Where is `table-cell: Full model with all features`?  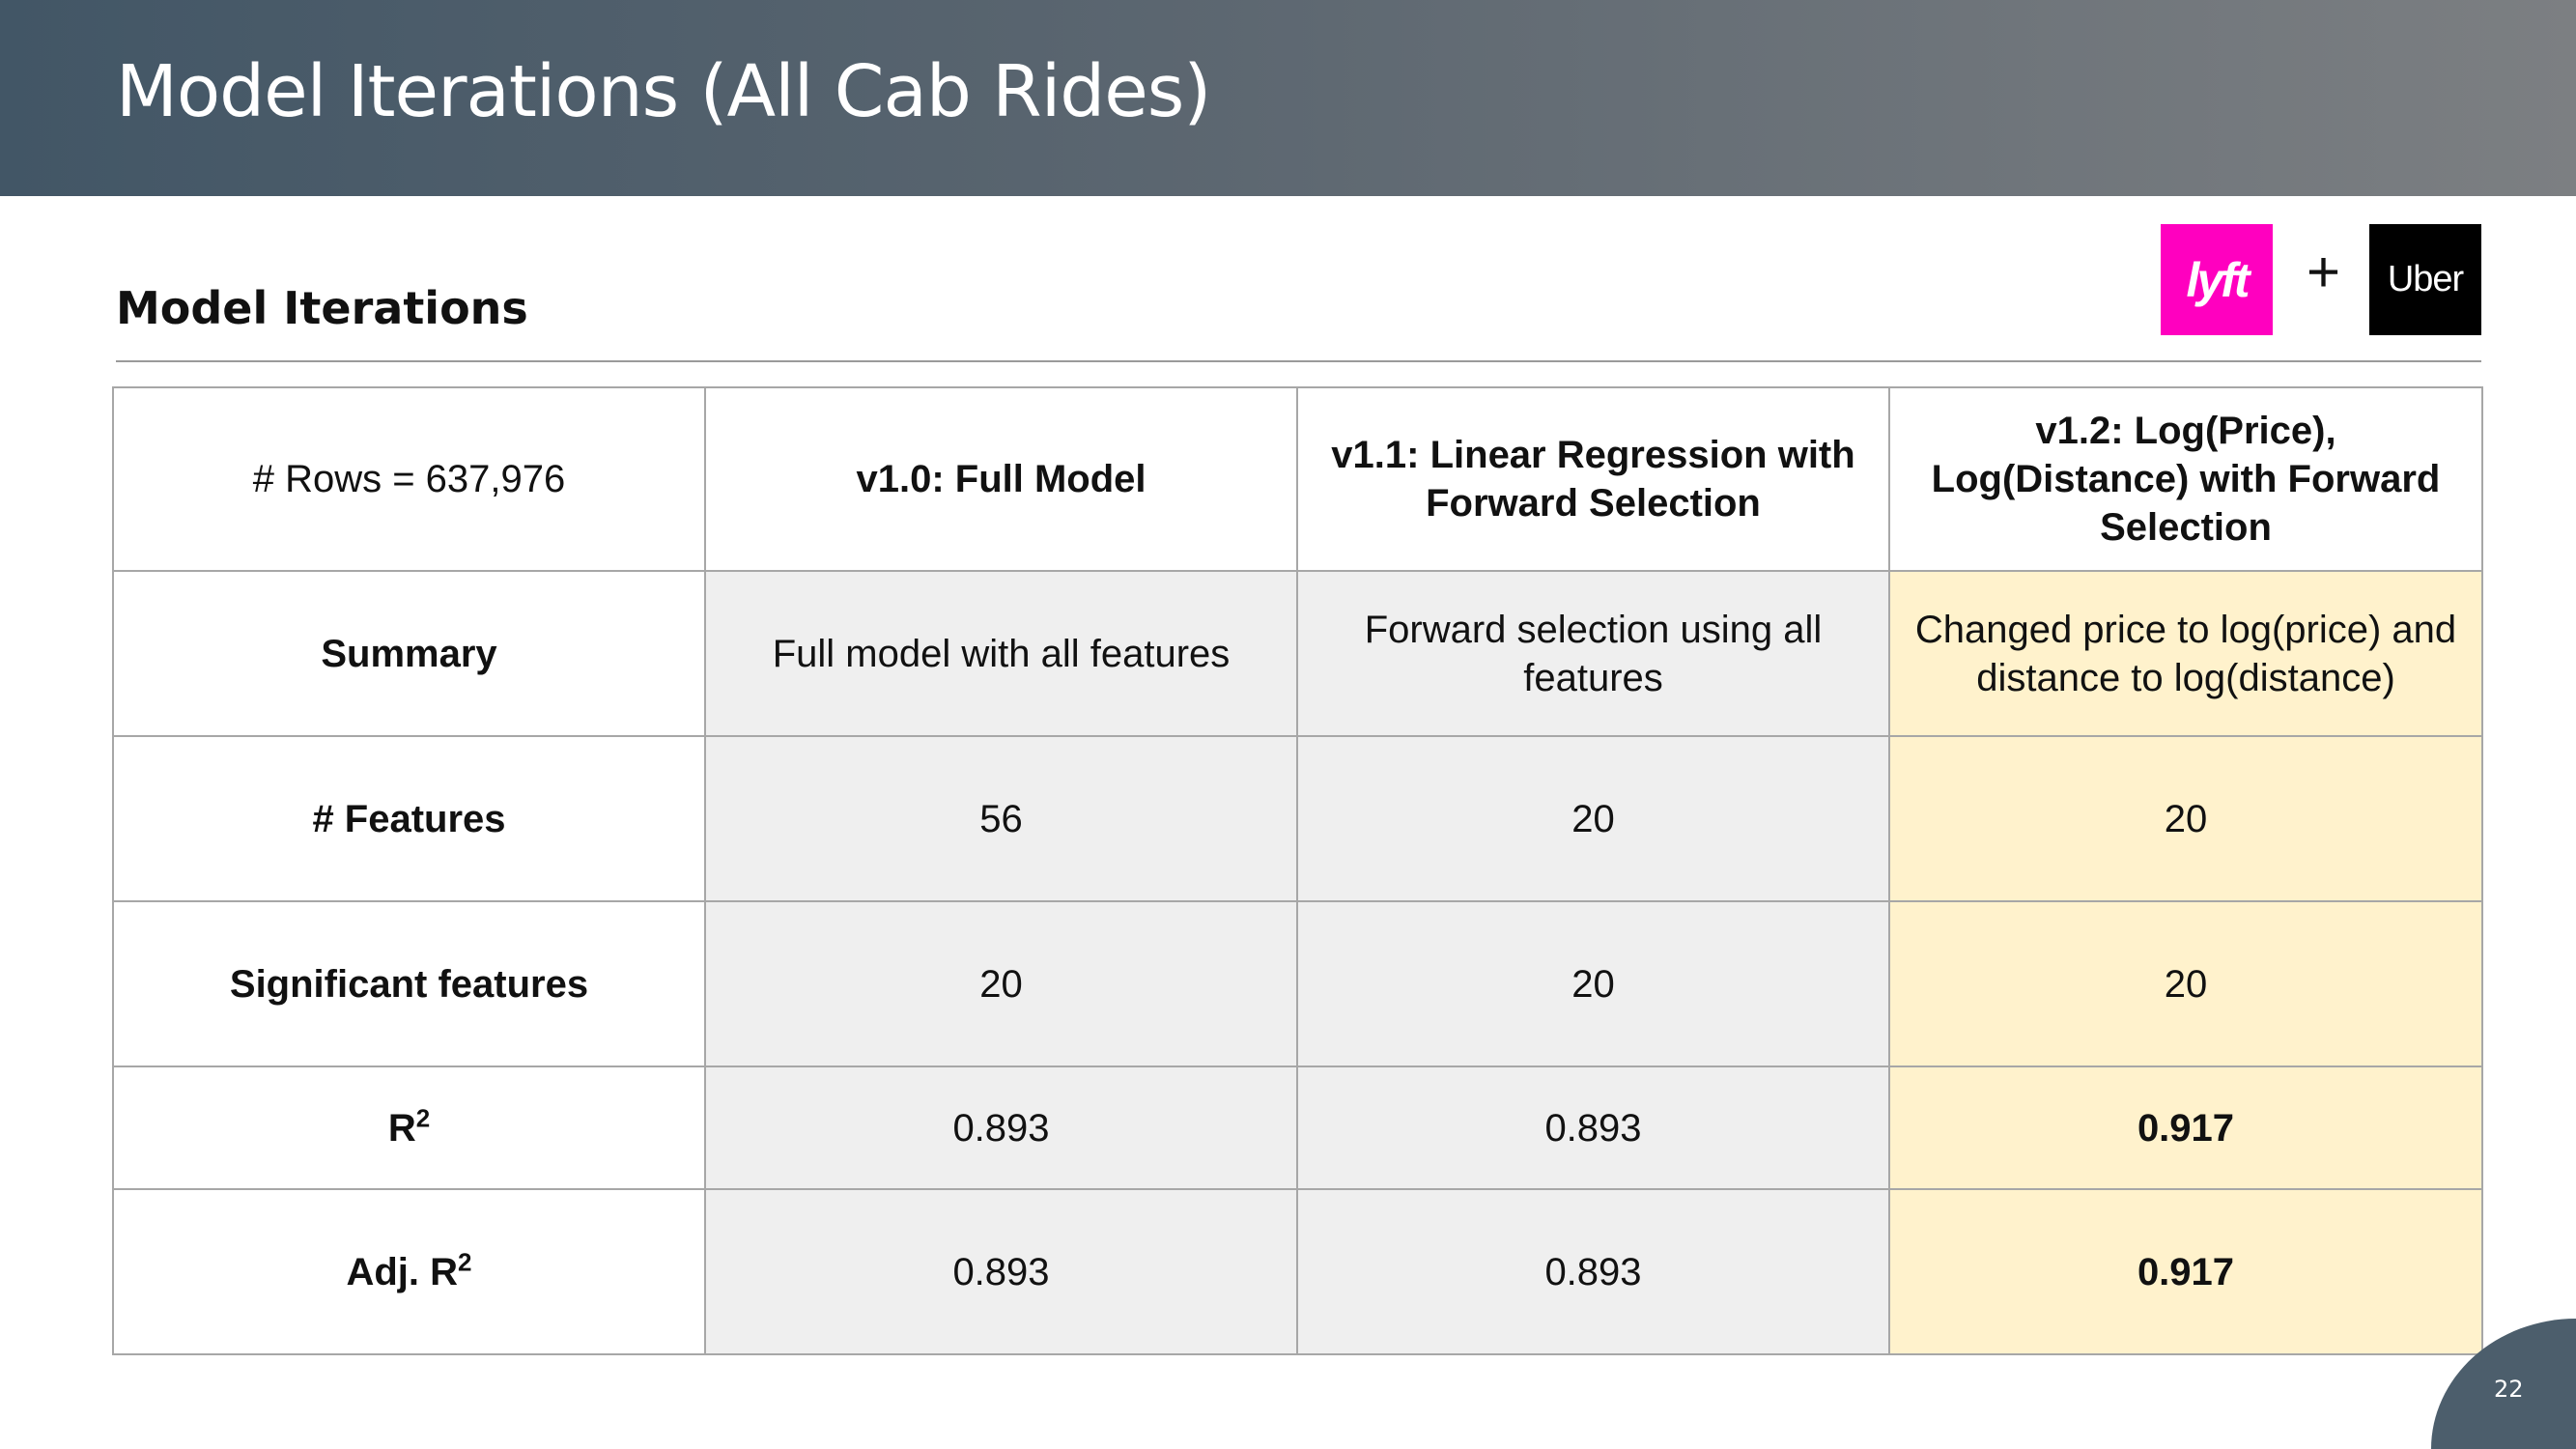 table-cell: Full model with all features is located at coordinates (1001, 653).